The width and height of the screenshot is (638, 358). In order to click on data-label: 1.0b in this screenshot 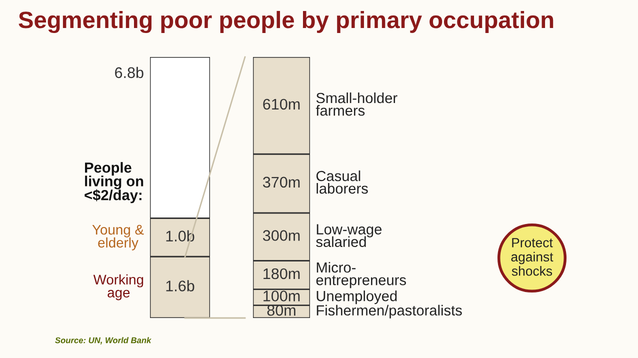, I will do `click(180, 236)`.